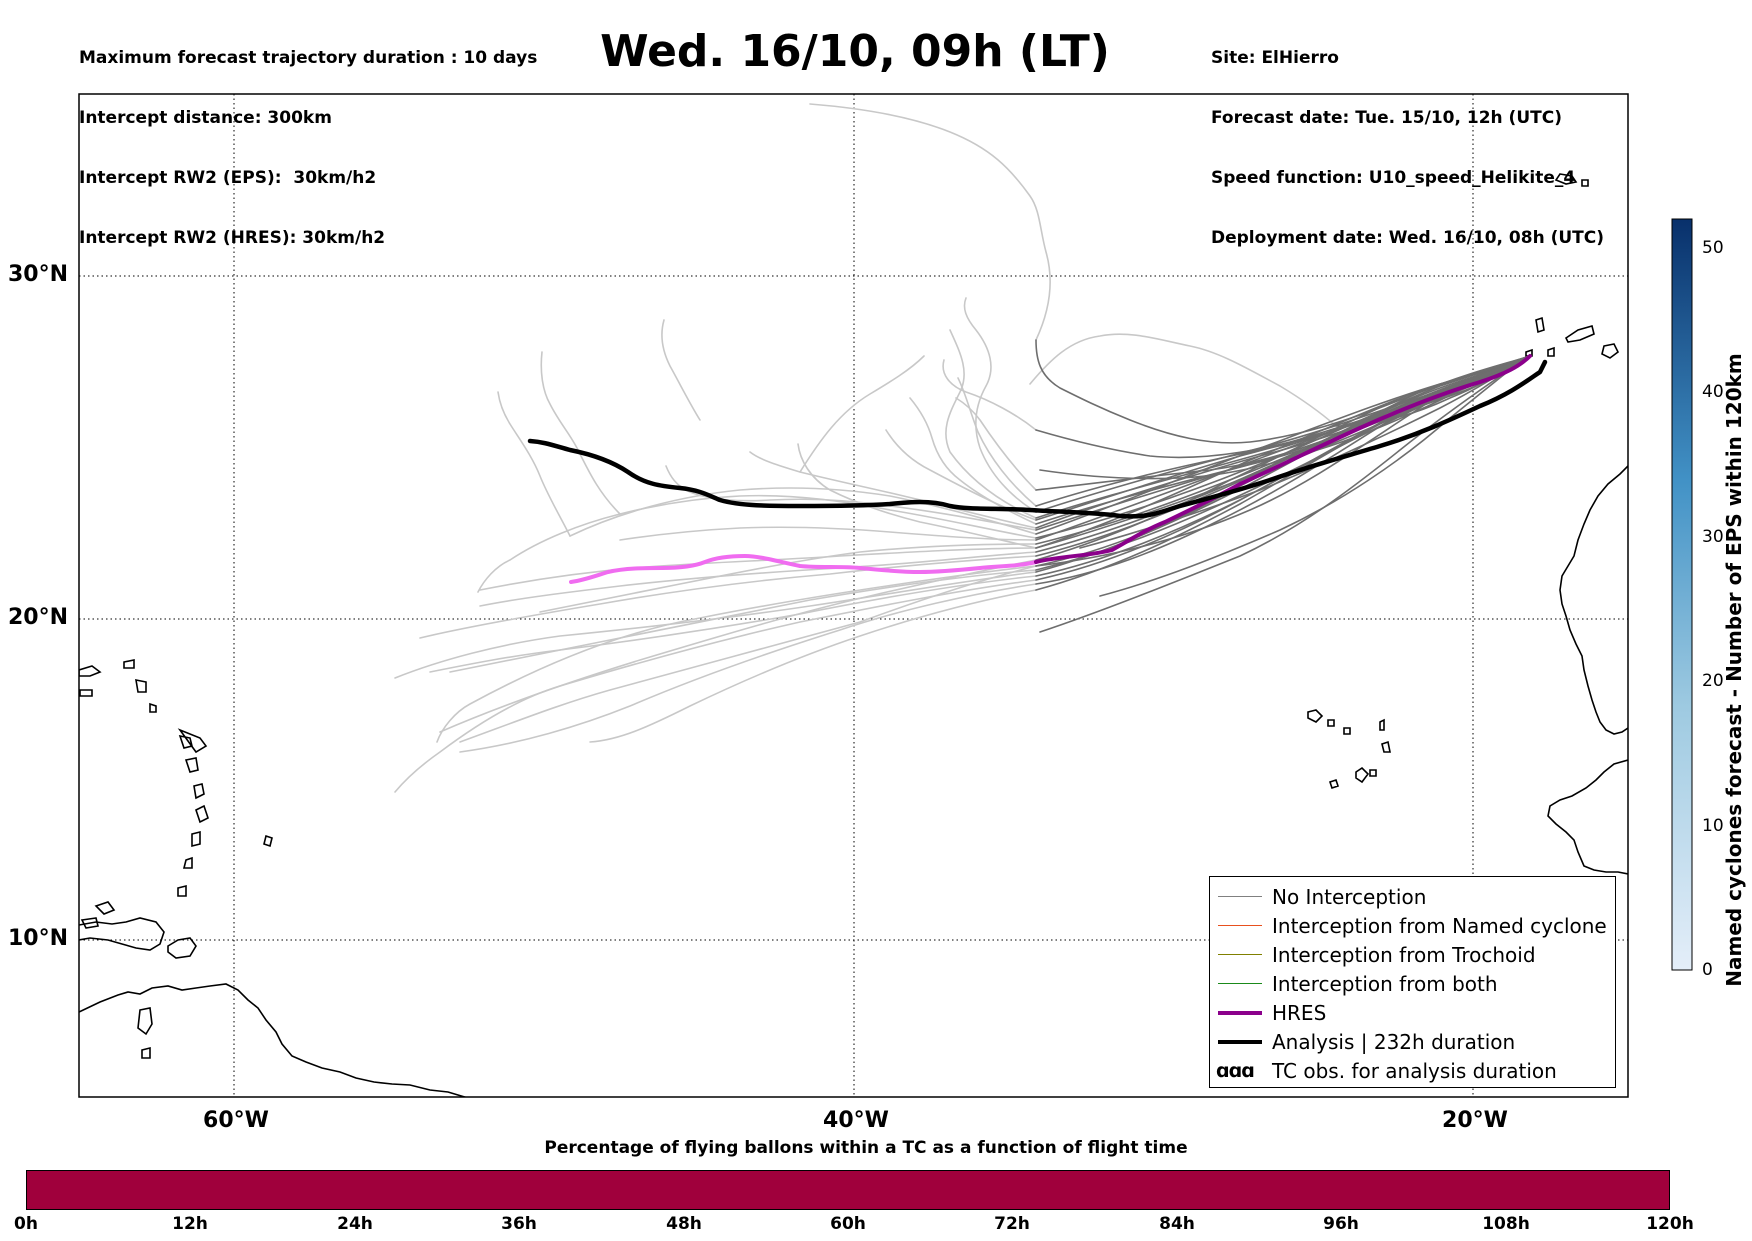  What do you see at coordinates (198, 778) in the screenshot?
I see `lesser-antilles-coast` at bounding box center [198, 778].